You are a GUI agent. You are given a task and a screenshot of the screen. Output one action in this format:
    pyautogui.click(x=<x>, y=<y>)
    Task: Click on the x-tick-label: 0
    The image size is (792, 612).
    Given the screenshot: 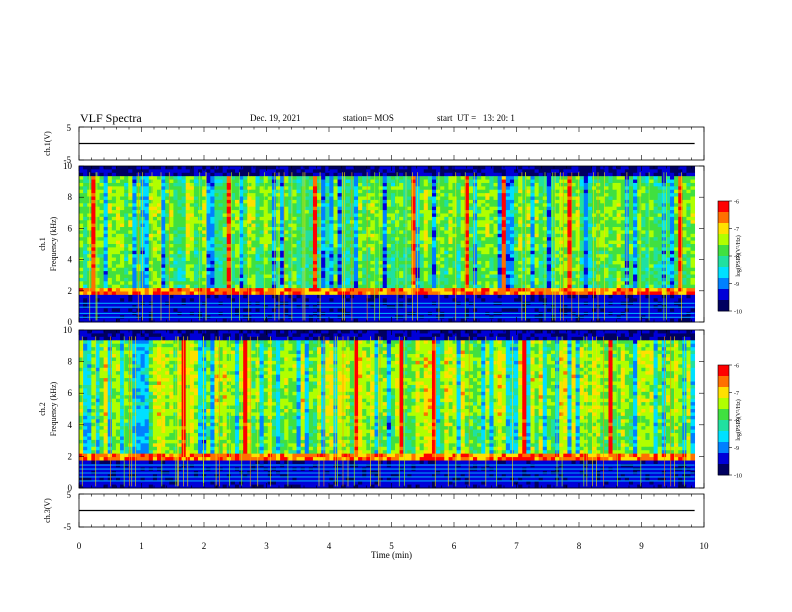 What is the action you would take?
    pyautogui.click(x=79, y=546)
    